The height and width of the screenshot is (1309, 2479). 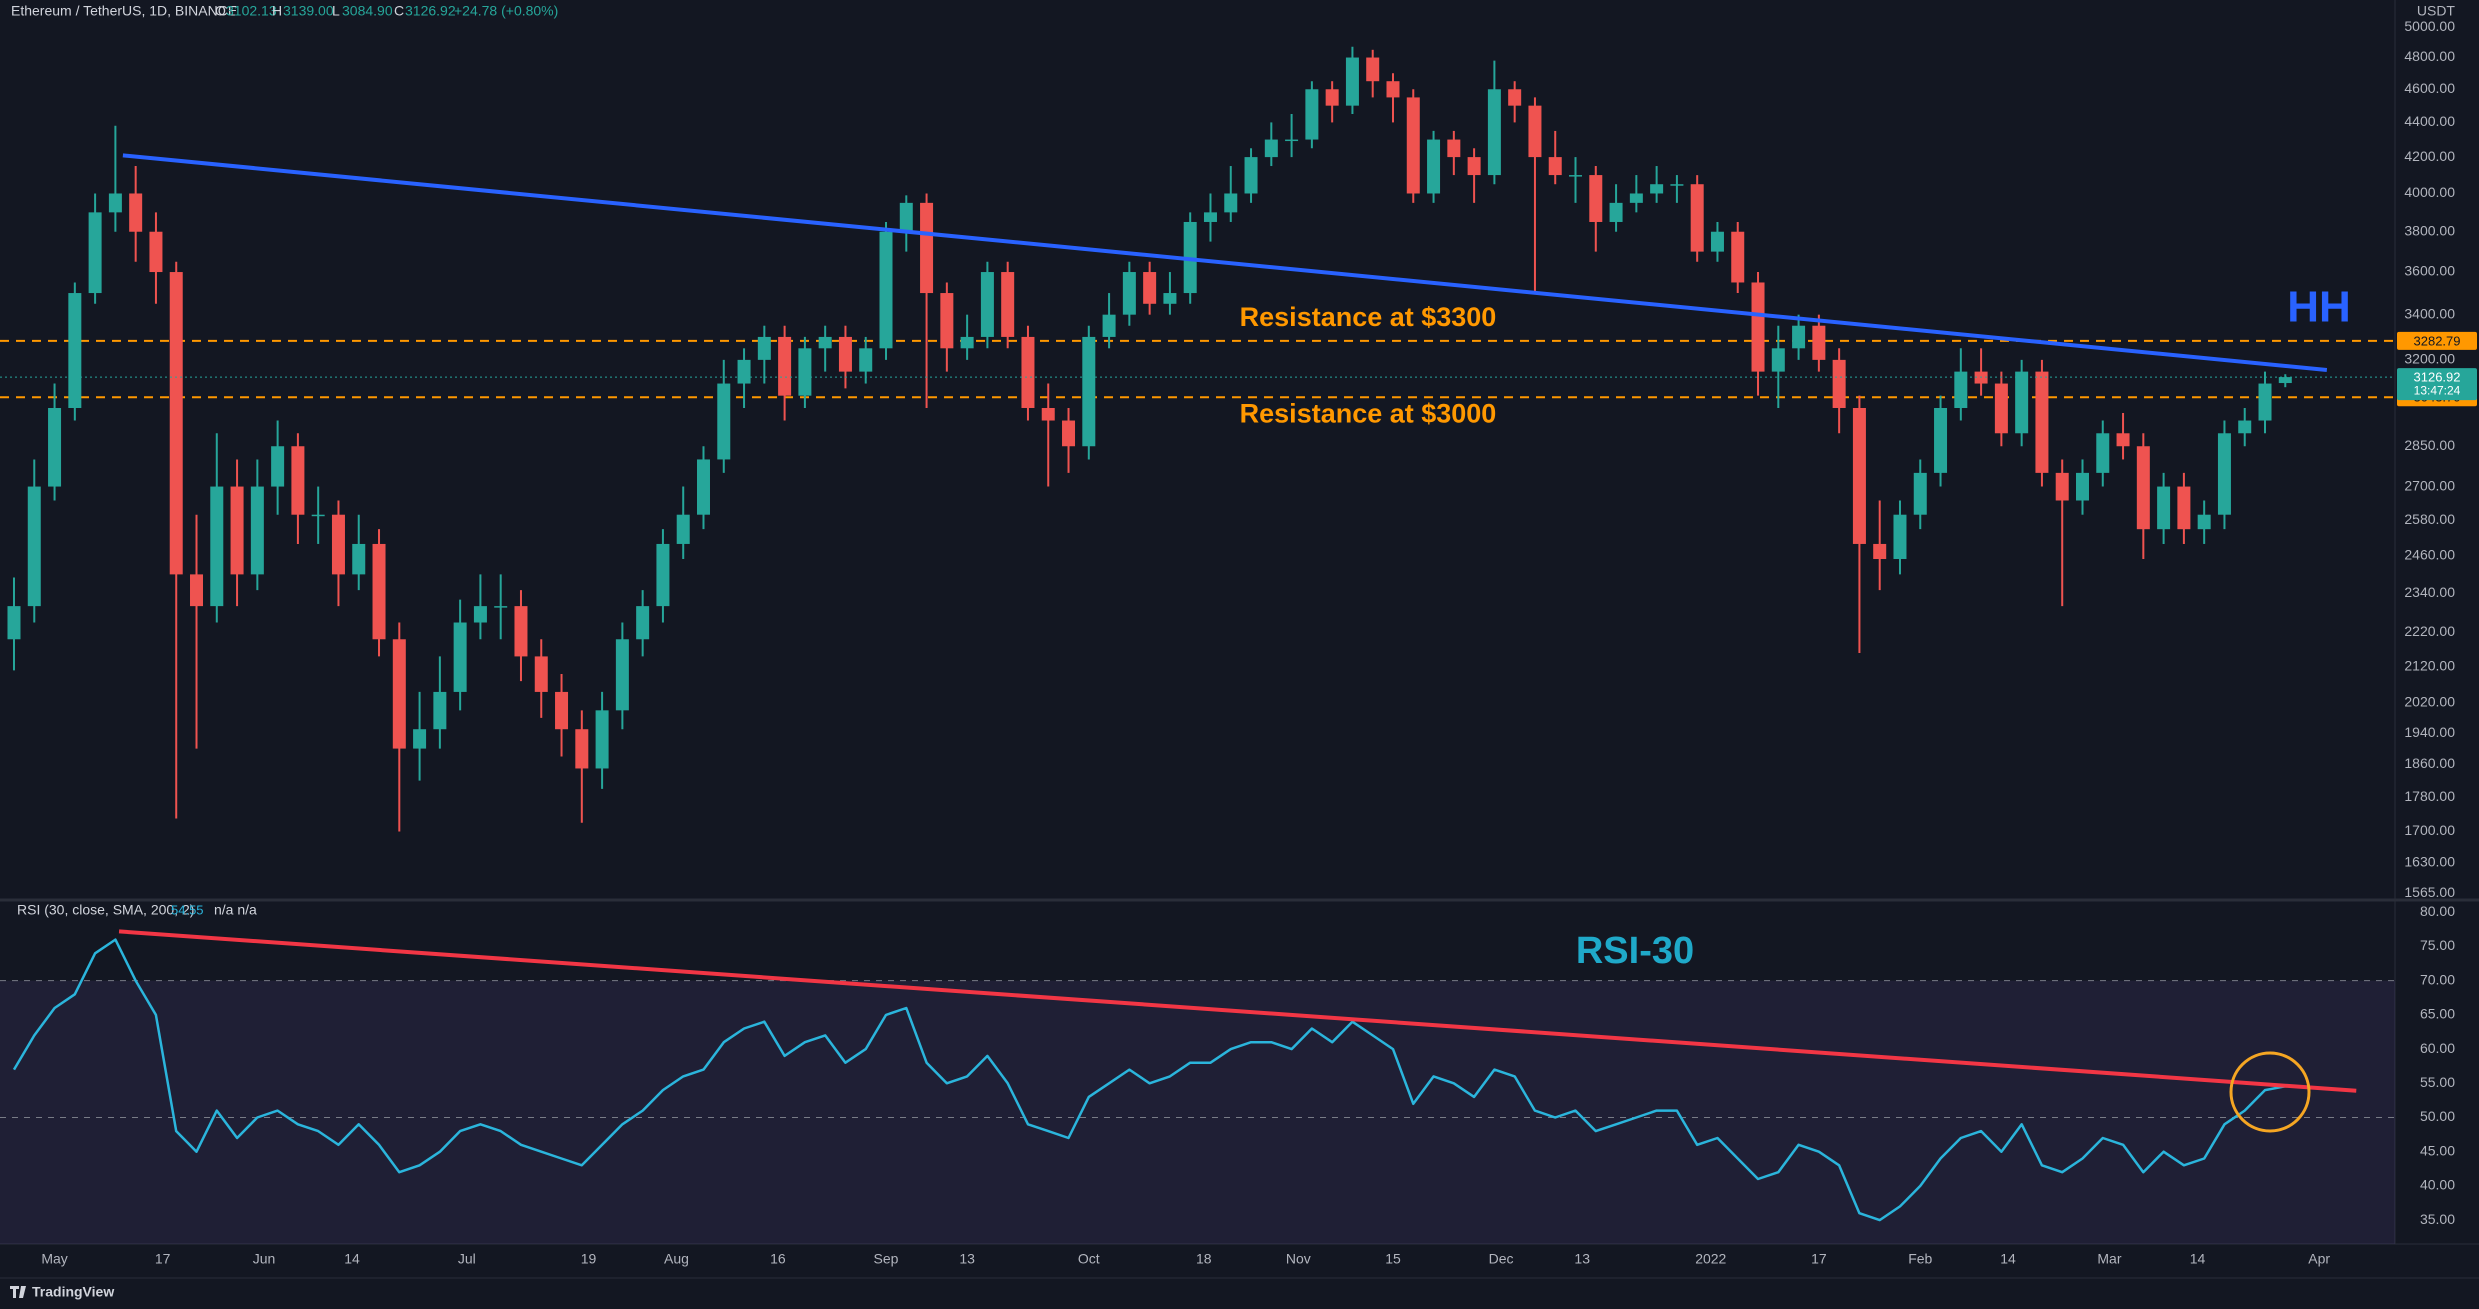 What do you see at coordinates (399, 11) in the screenshot?
I see `ohlc-label: C` at bounding box center [399, 11].